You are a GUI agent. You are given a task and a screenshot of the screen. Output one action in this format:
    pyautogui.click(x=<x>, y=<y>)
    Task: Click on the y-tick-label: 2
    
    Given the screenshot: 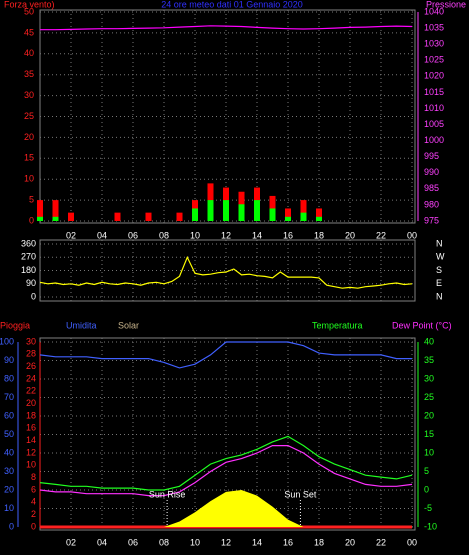 What is the action you would take?
    pyautogui.click(x=33, y=514)
    